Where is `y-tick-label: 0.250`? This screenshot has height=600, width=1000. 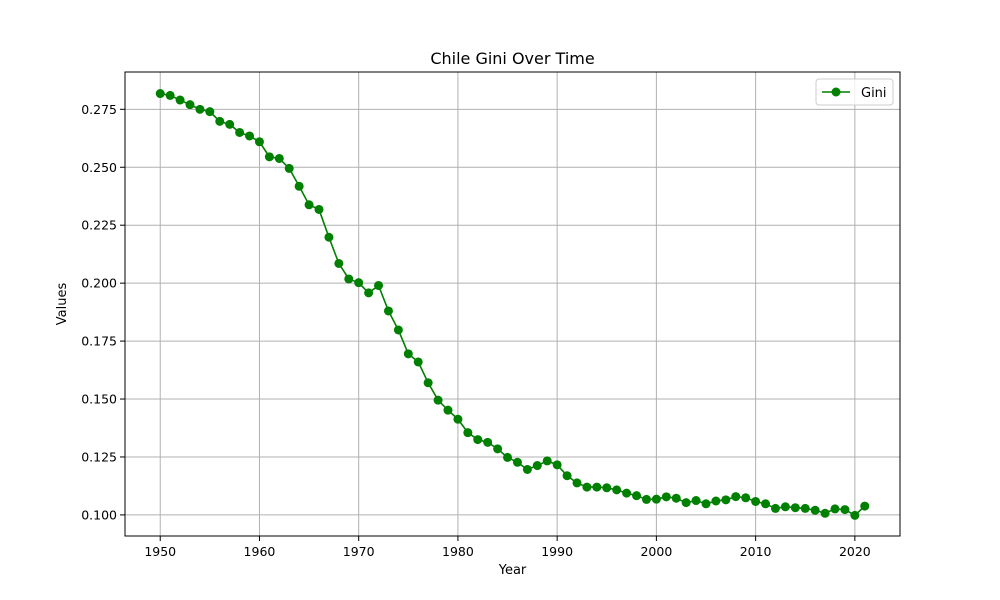 y-tick-label: 0.250 is located at coordinates (99, 167).